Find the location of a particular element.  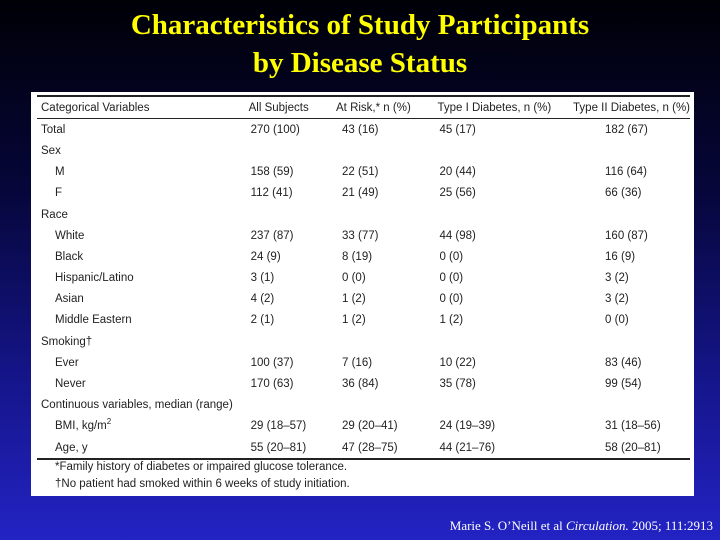

table-row: Race is located at coordinates (363, 214).